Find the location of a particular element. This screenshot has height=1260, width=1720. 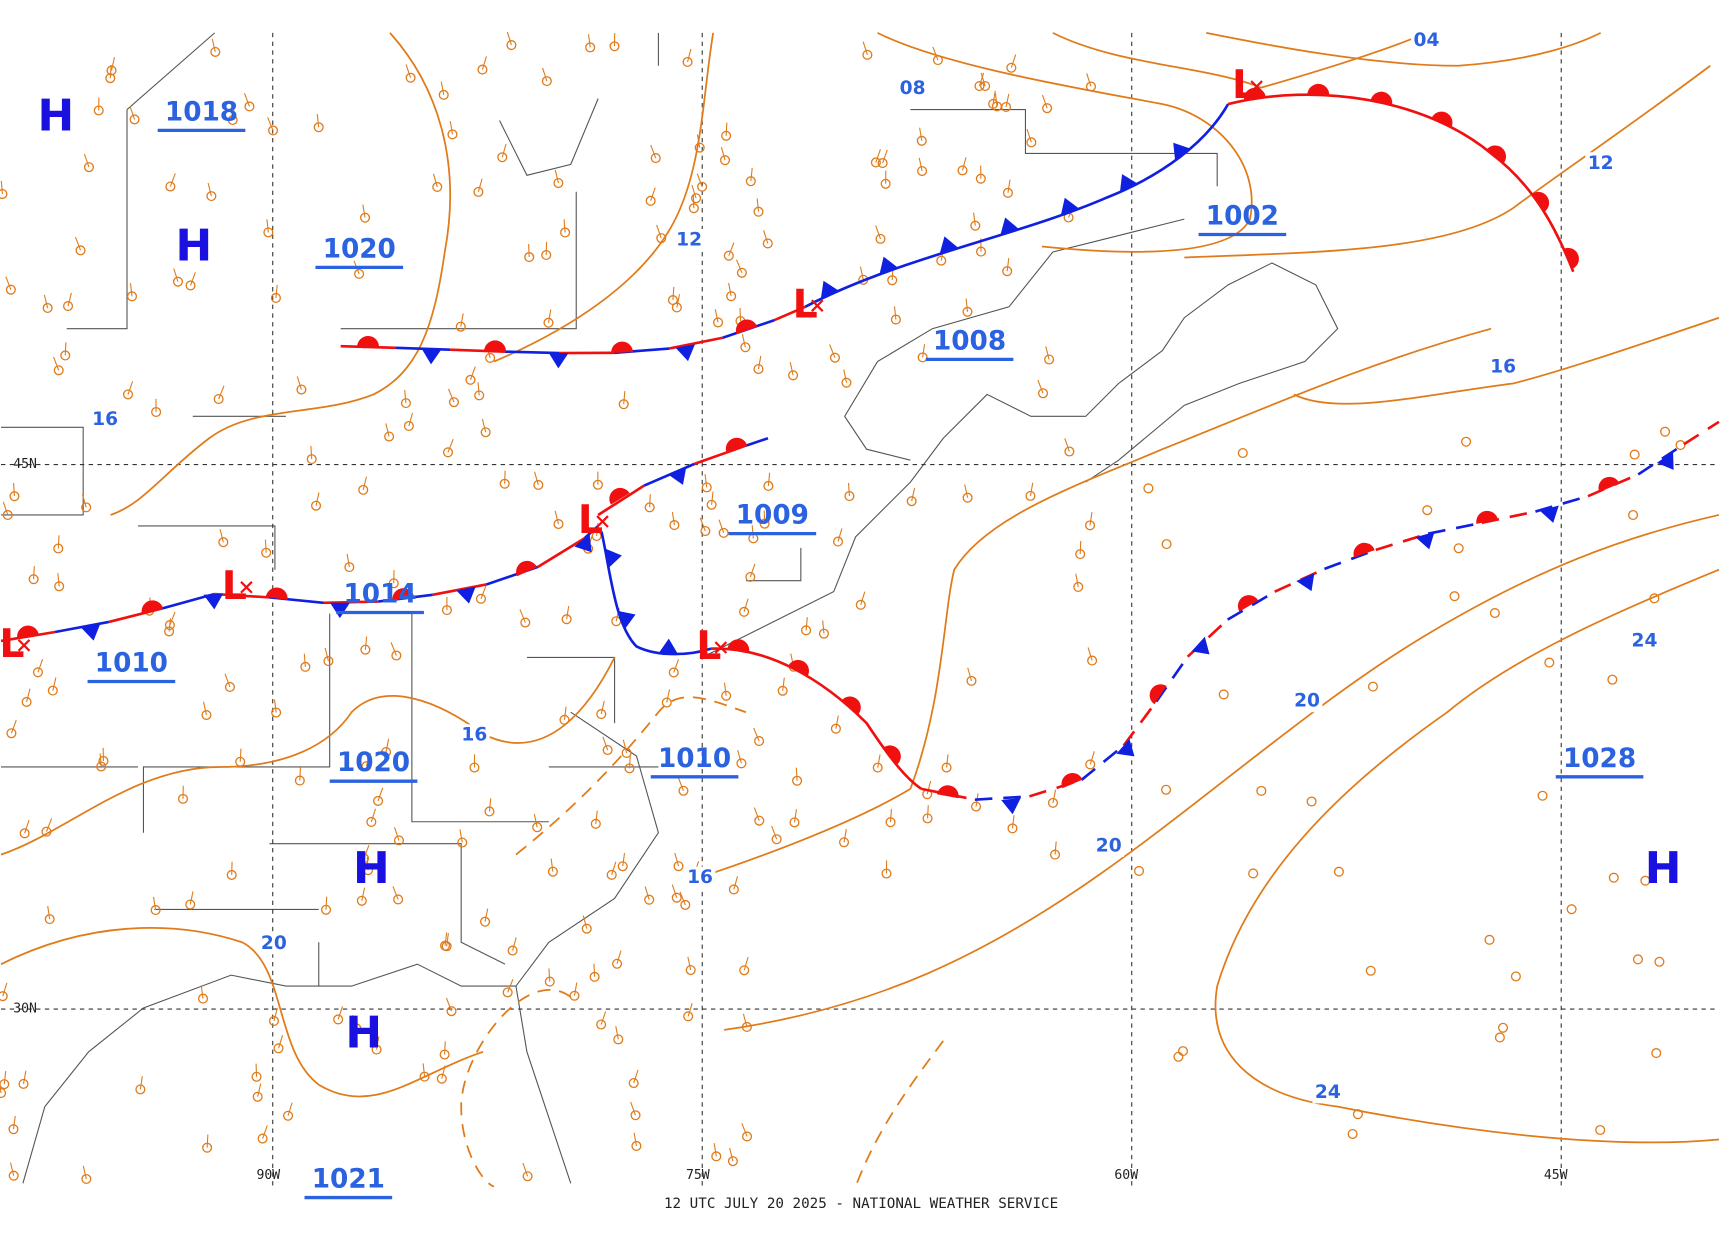

low-pressure-center: L is located at coordinates (805, 304).